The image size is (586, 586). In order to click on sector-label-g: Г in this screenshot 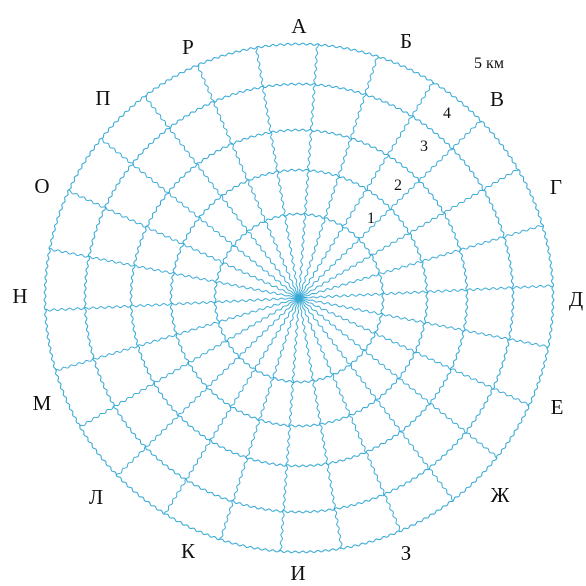, I will do `click(556, 187)`.